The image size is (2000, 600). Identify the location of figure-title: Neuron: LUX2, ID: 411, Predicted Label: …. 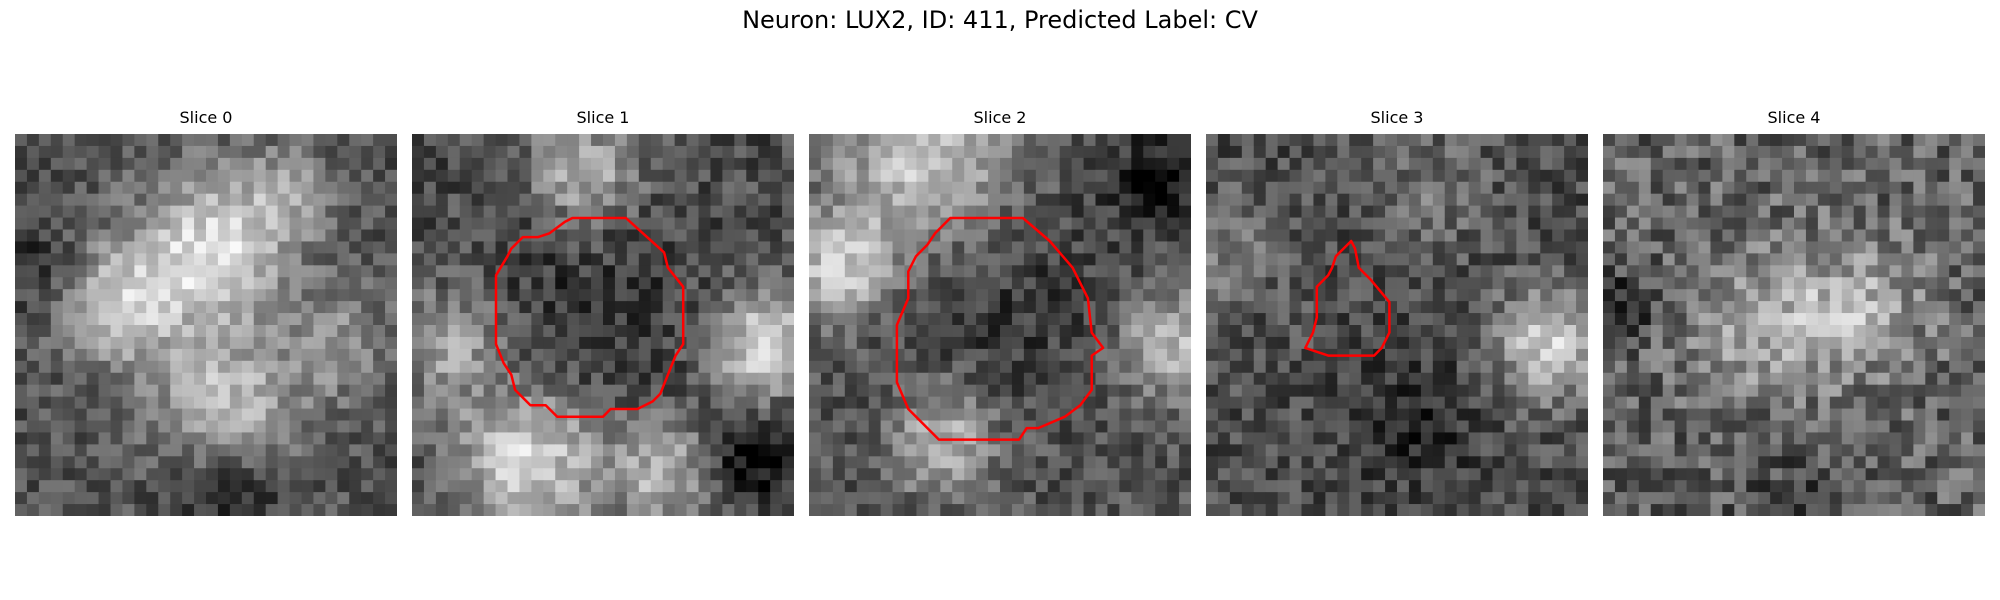
(1000, 20).